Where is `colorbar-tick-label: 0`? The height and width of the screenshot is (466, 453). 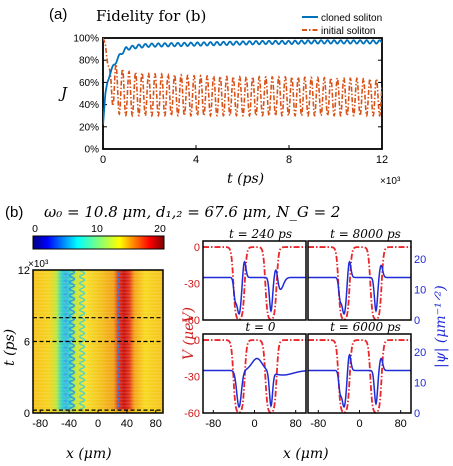 colorbar-tick-label: 0 is located at coordinates (35, 229).